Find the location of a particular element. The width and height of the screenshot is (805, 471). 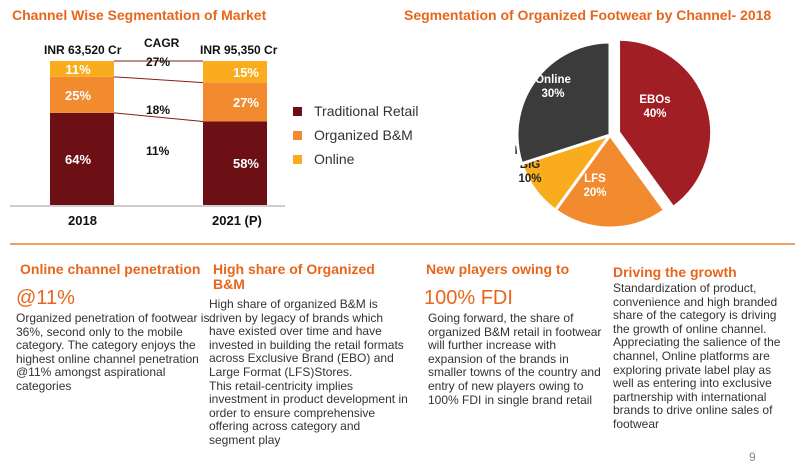

page-number: 9 is located at coordinates (752, 457).